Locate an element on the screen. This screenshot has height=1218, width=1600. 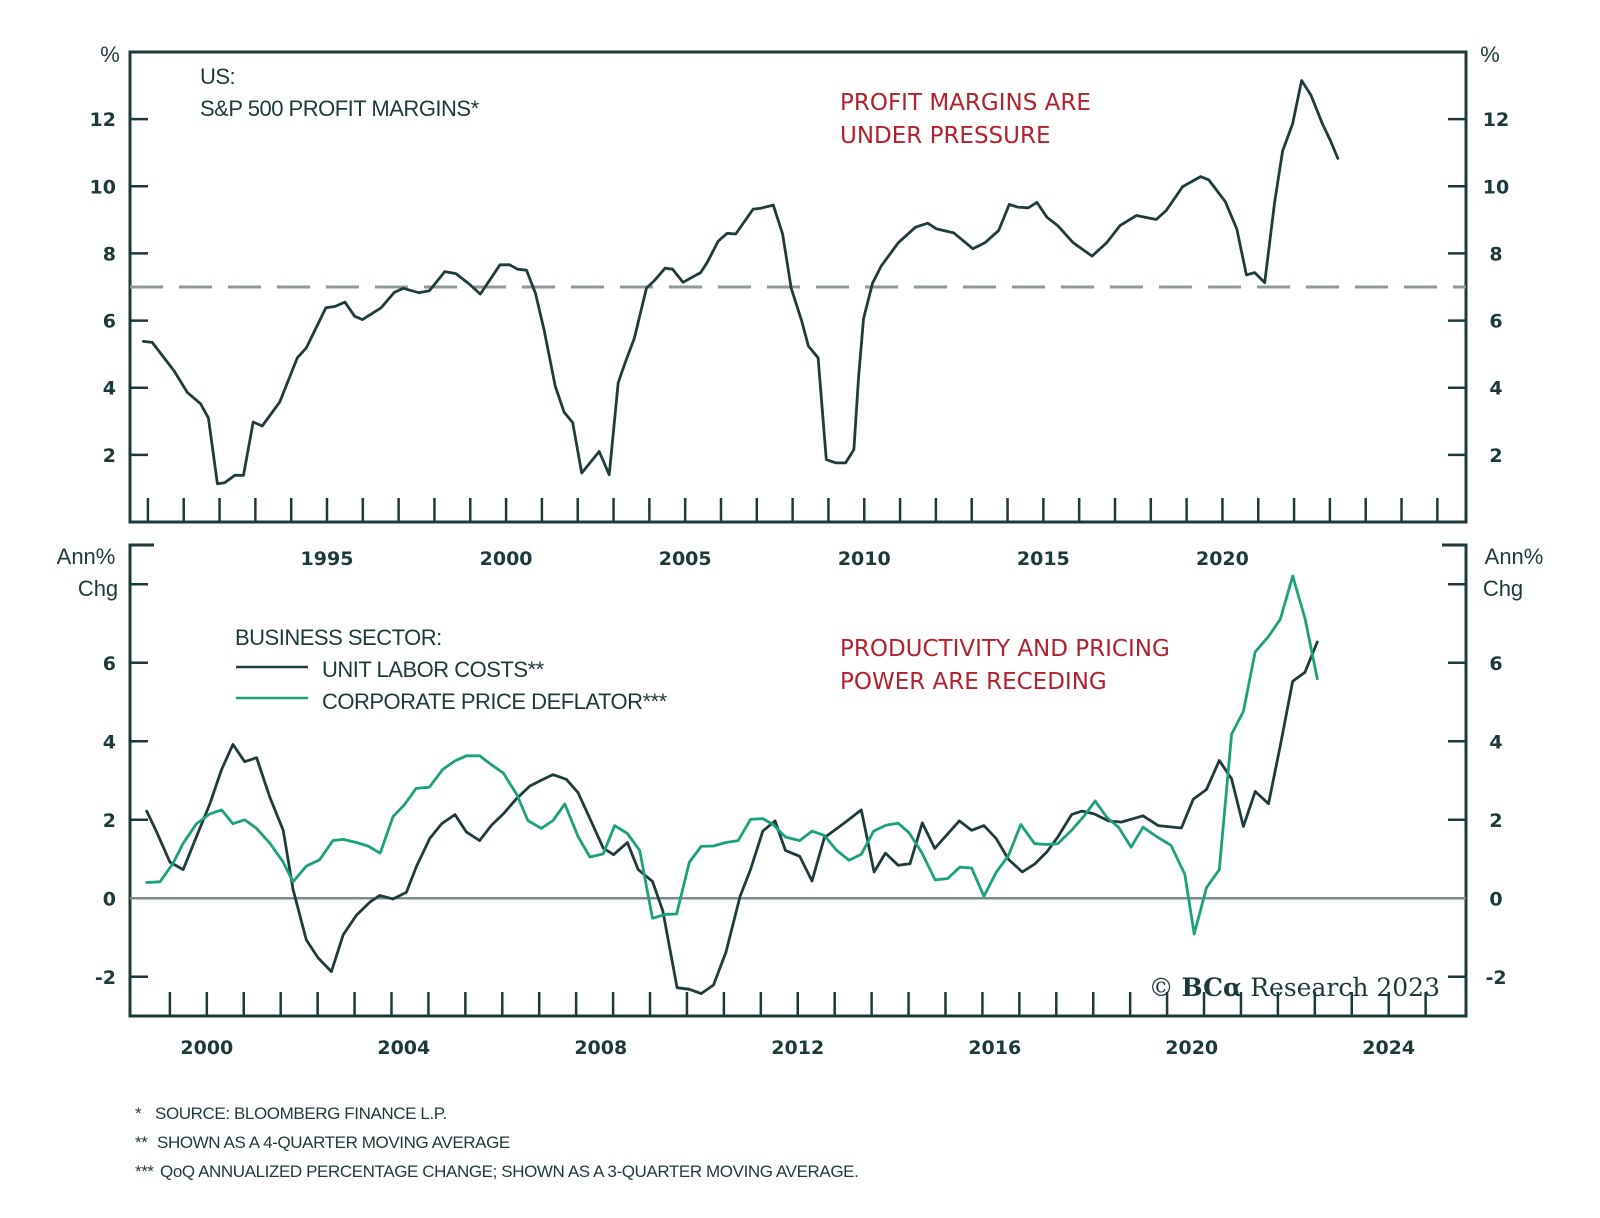
x-tick-label: 2012 is located at coordinates (797, 1048).